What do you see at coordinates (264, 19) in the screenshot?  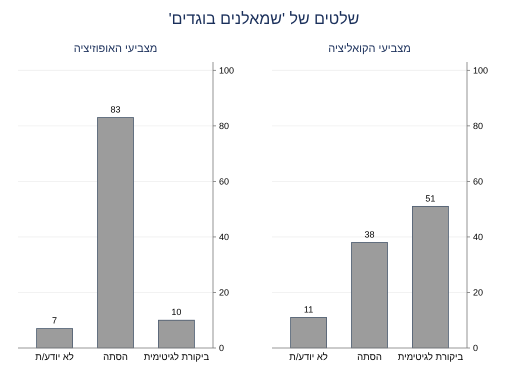 I see `text: שלטים של 'שמאלנים בוגדים'` at bounding box center [264, 19].